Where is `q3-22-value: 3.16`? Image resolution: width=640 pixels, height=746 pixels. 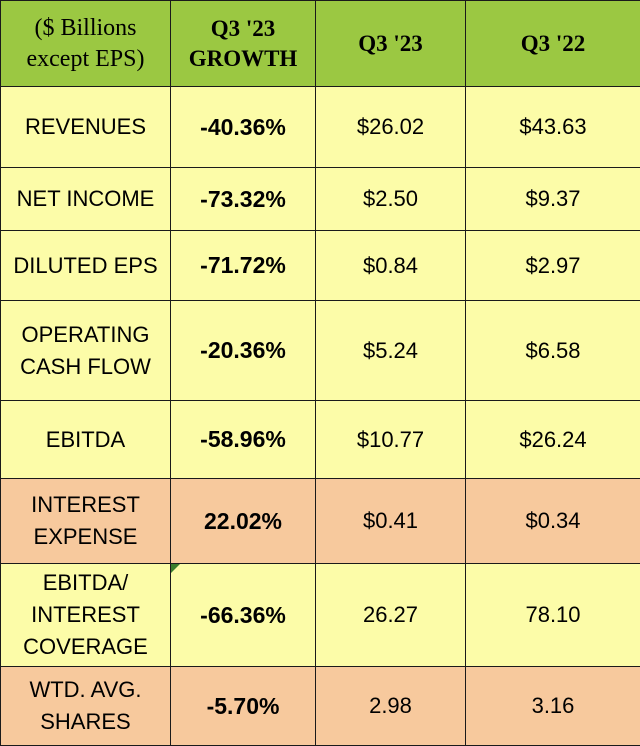 q3-22-value: 3.16 is located at coordinates (553, 706).